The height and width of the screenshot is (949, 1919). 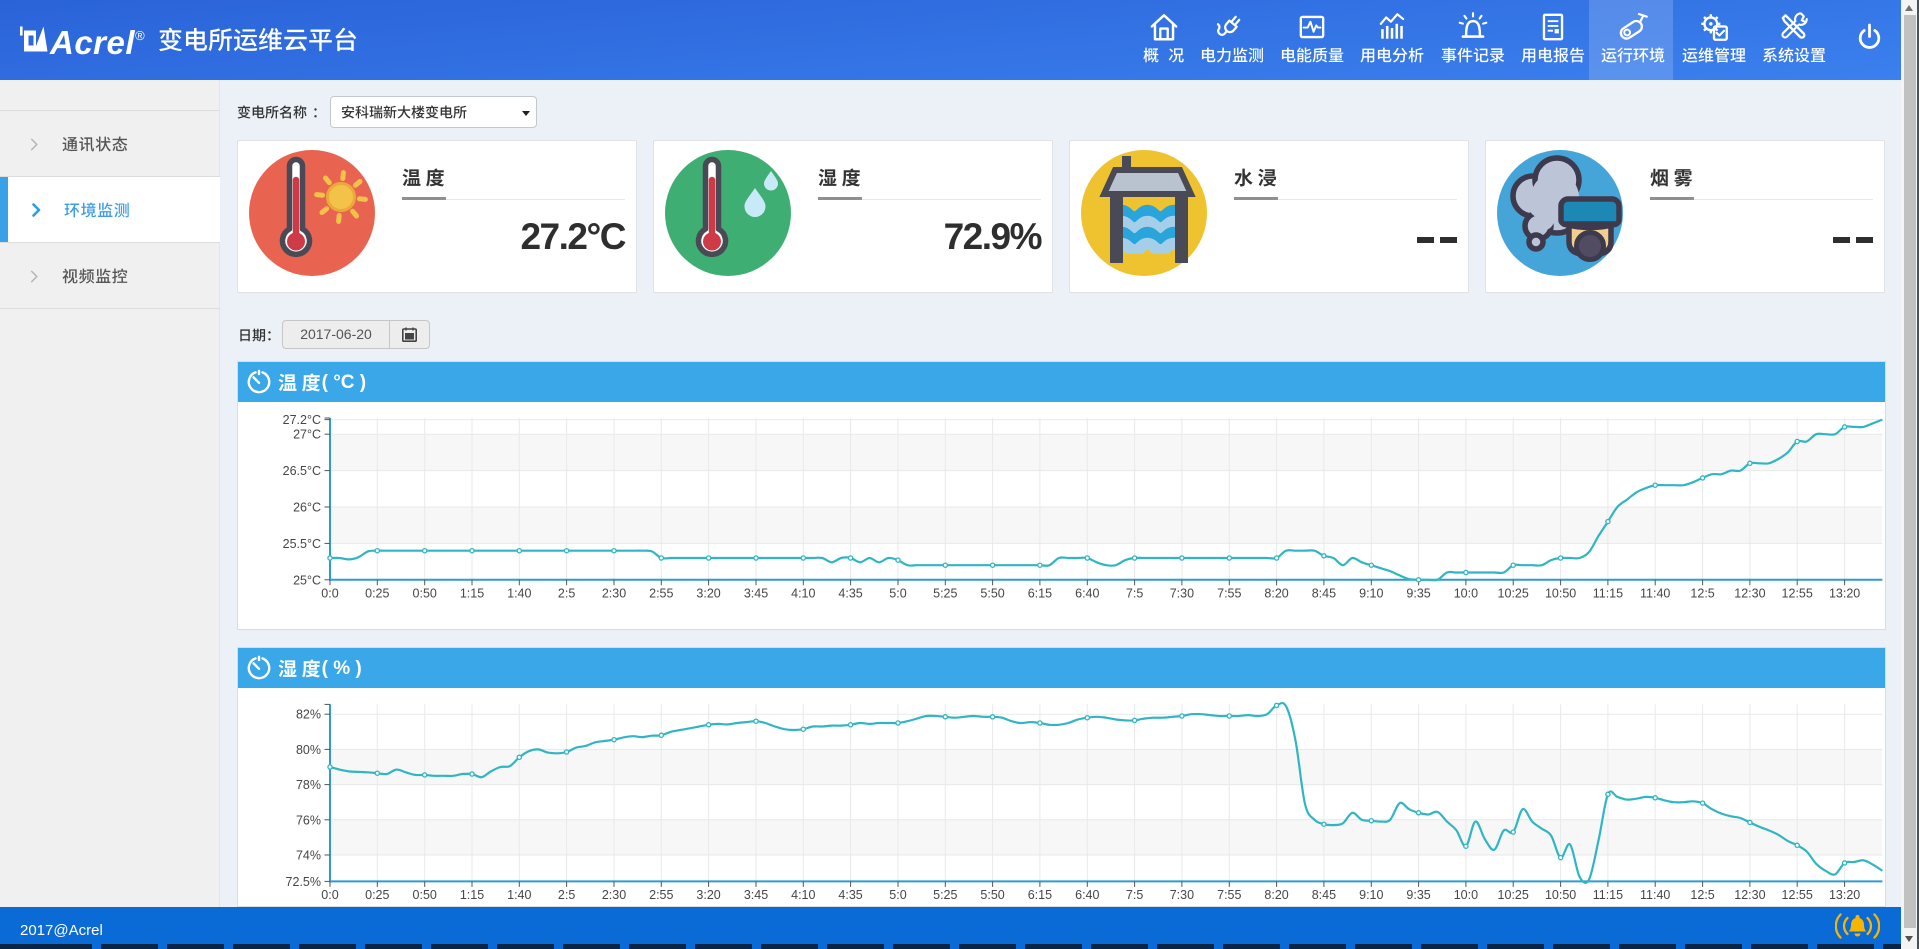 I want to click on svg-text: 78%, so click(x=308, y=785).